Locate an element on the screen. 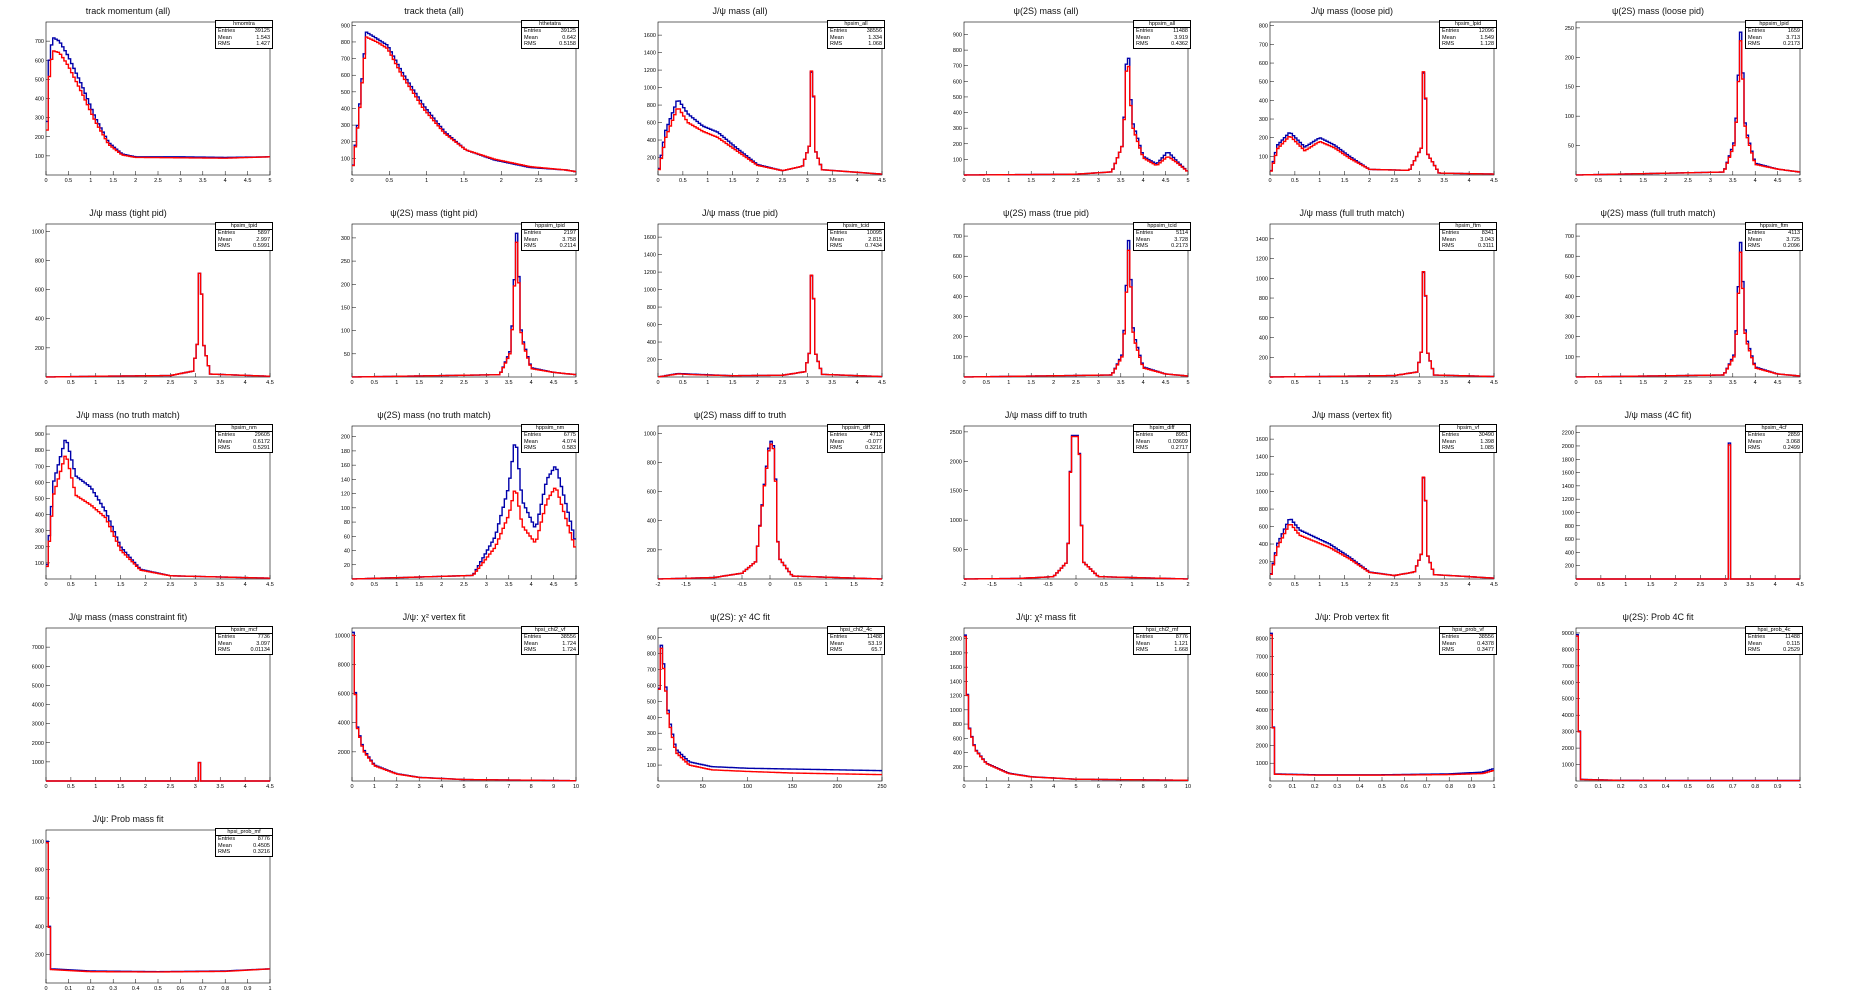 The image size is (1849, 1002). y-tick-label: 500 is located at coordinates (1263, 83).